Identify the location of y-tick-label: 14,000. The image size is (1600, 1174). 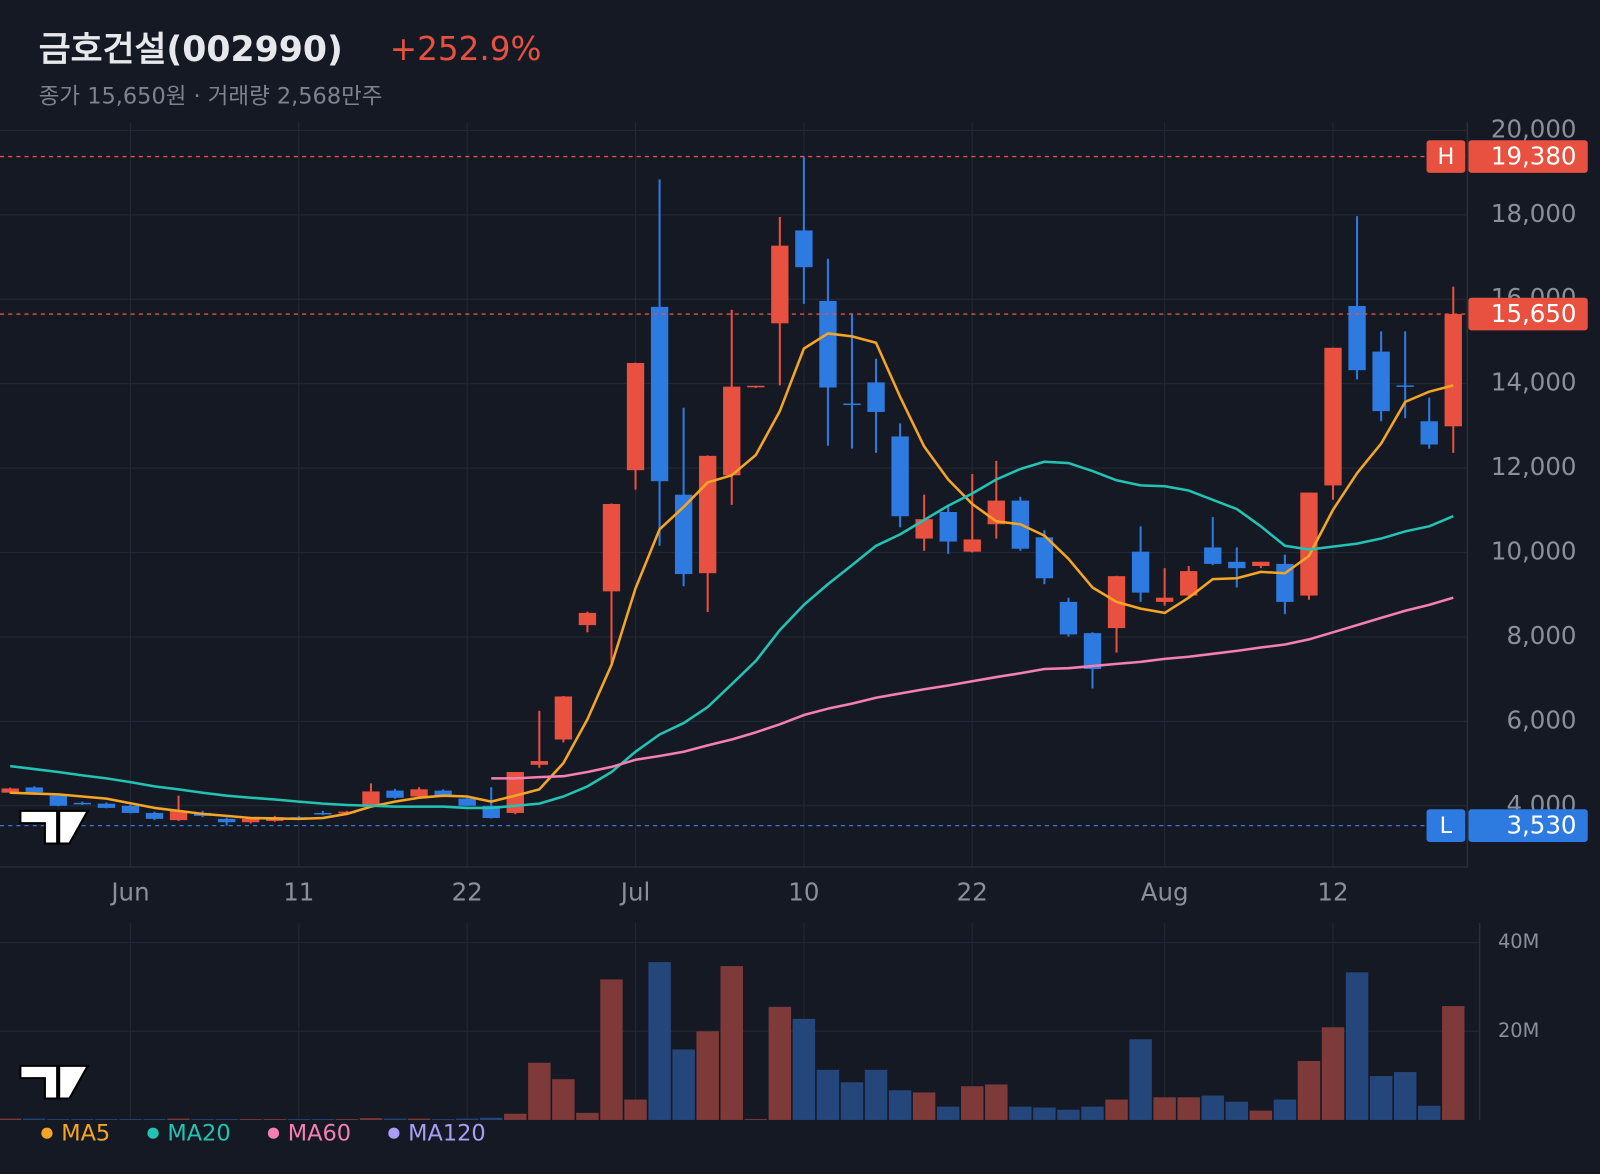
(1534, 382).